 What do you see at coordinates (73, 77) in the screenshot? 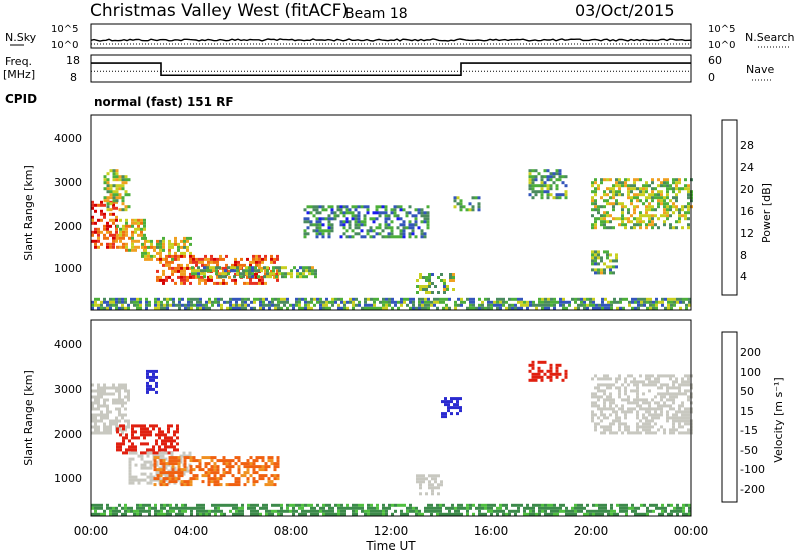
I see `freq-left-tick-bottom: 8` at bounding box center [73, 77].